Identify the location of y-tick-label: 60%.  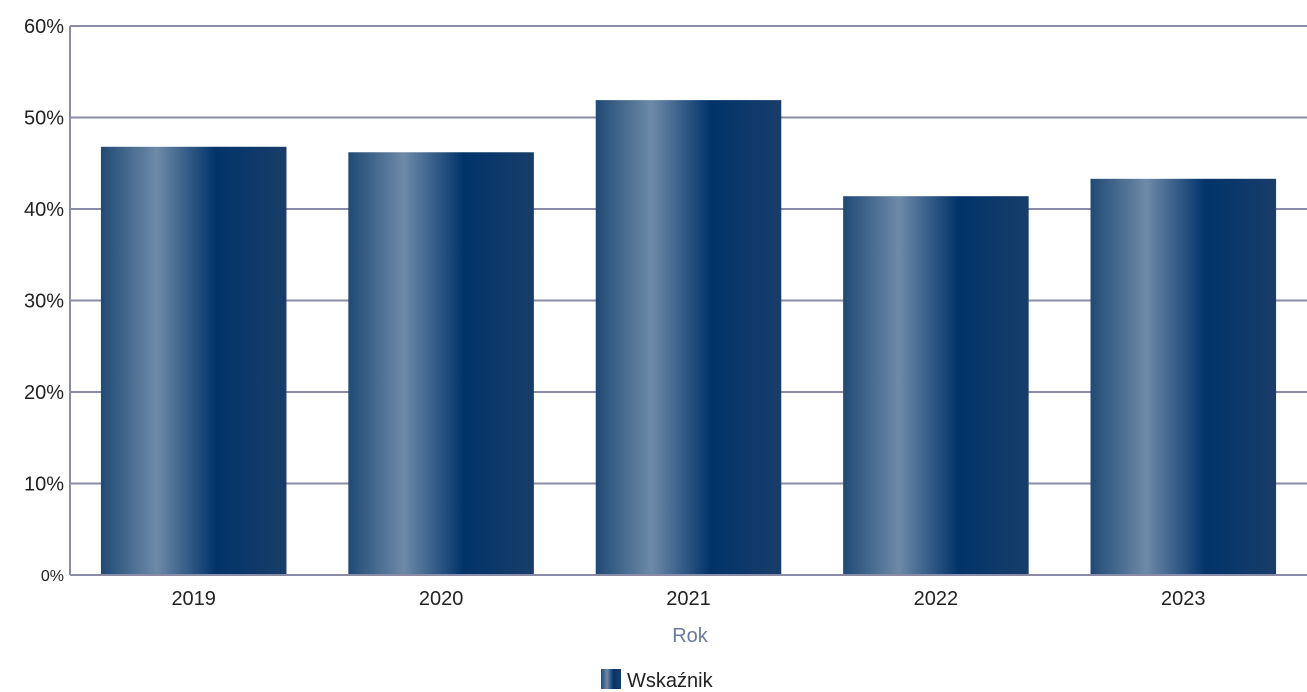
(44, 27).